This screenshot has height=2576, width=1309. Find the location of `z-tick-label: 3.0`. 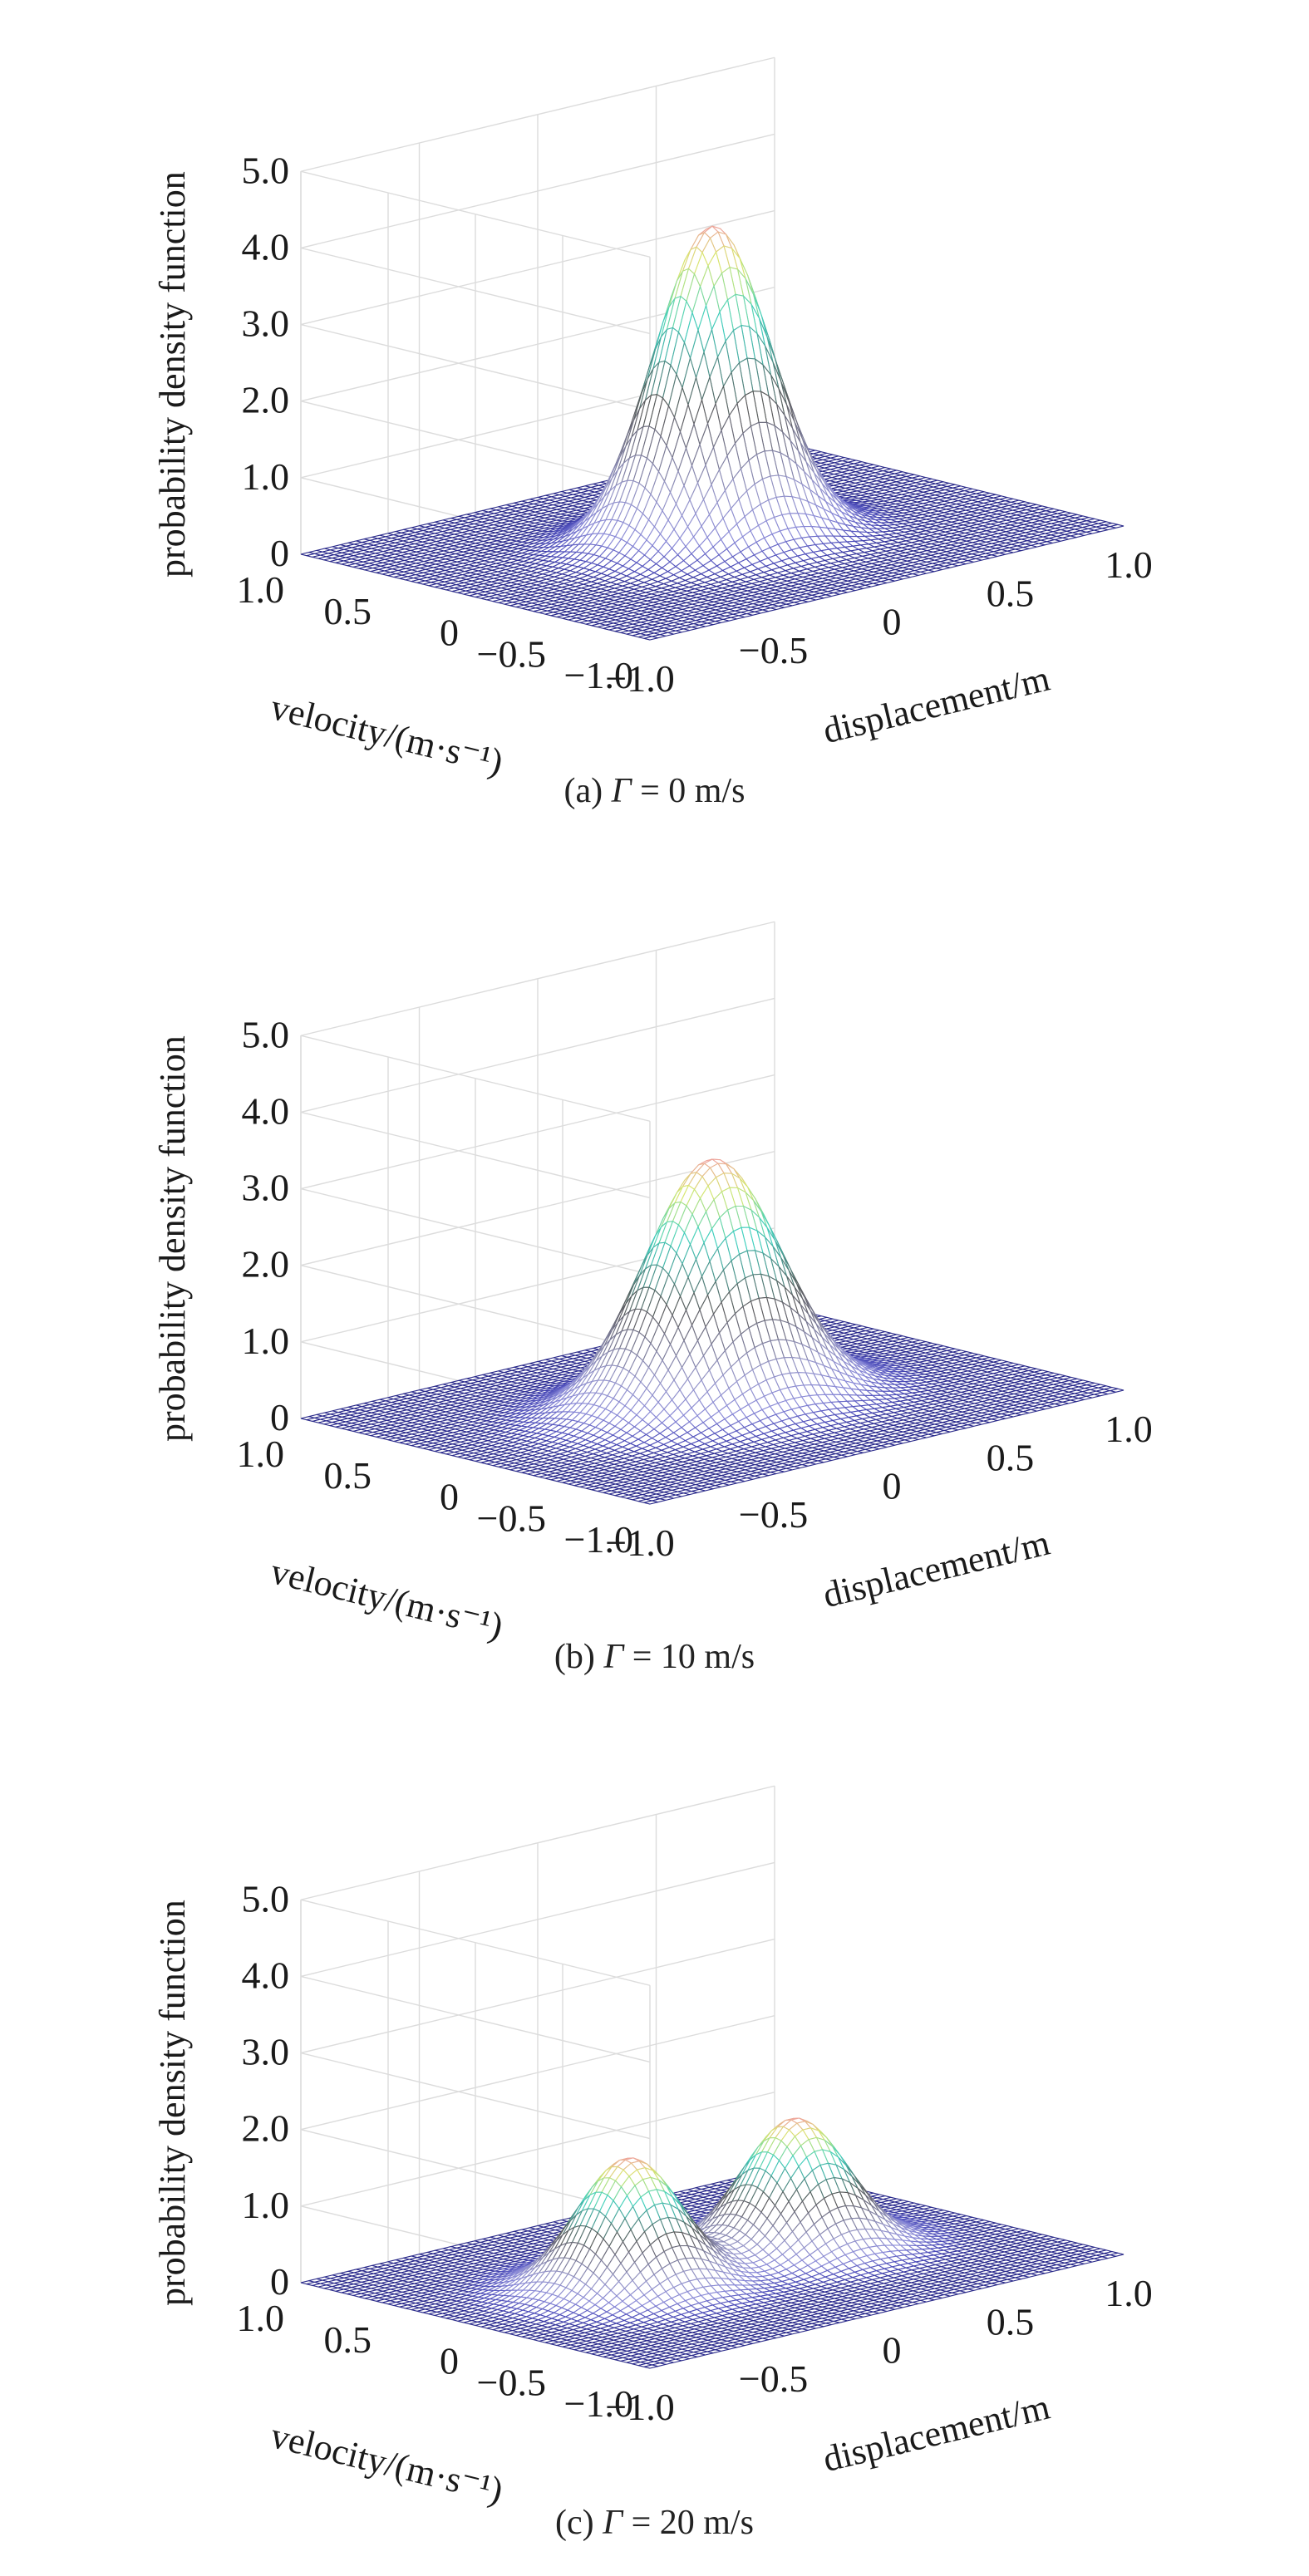

z-tick-label: 3.0 is located at coordinates (266, 323).